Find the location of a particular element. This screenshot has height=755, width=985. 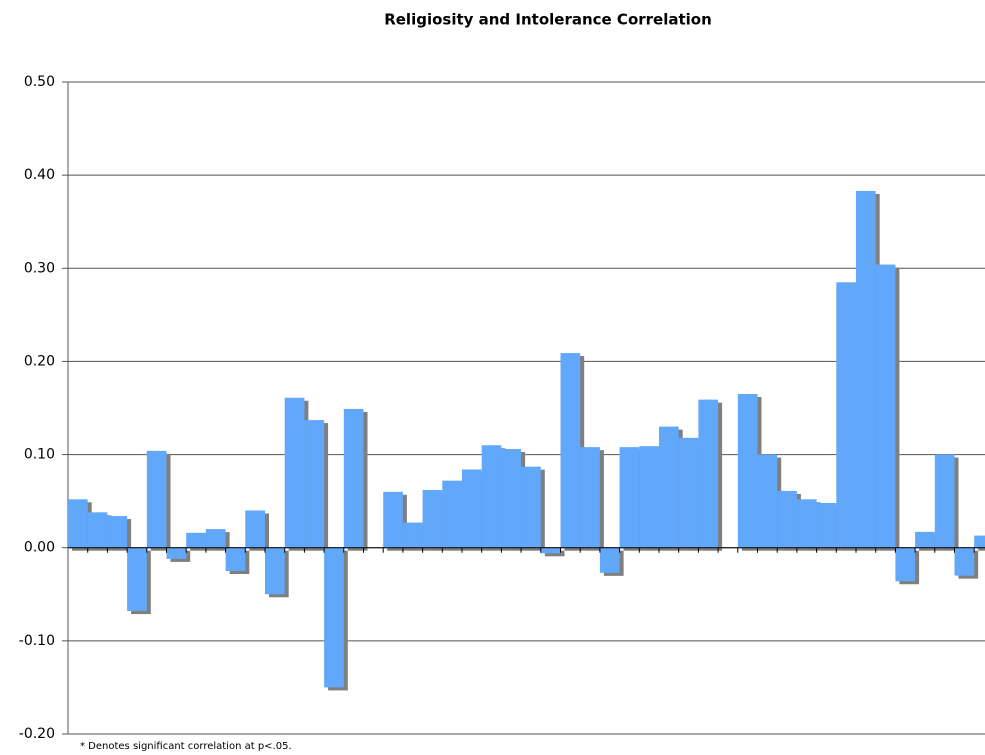

y-tick-label: 0.50 is located at coordinates (39, 82).